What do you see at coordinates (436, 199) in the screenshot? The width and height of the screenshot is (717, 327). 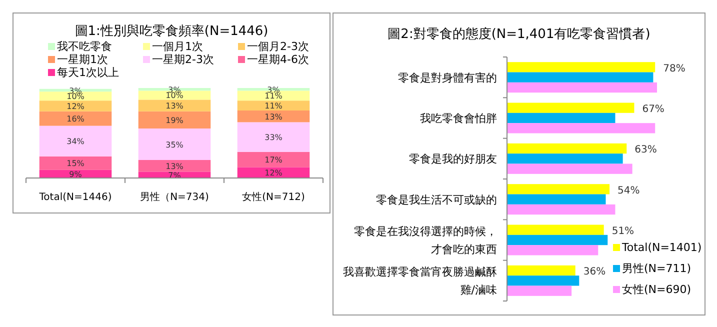 I see `y-tick-label: 零食是我生活不可或缺的` at bounding box center [436, 199].